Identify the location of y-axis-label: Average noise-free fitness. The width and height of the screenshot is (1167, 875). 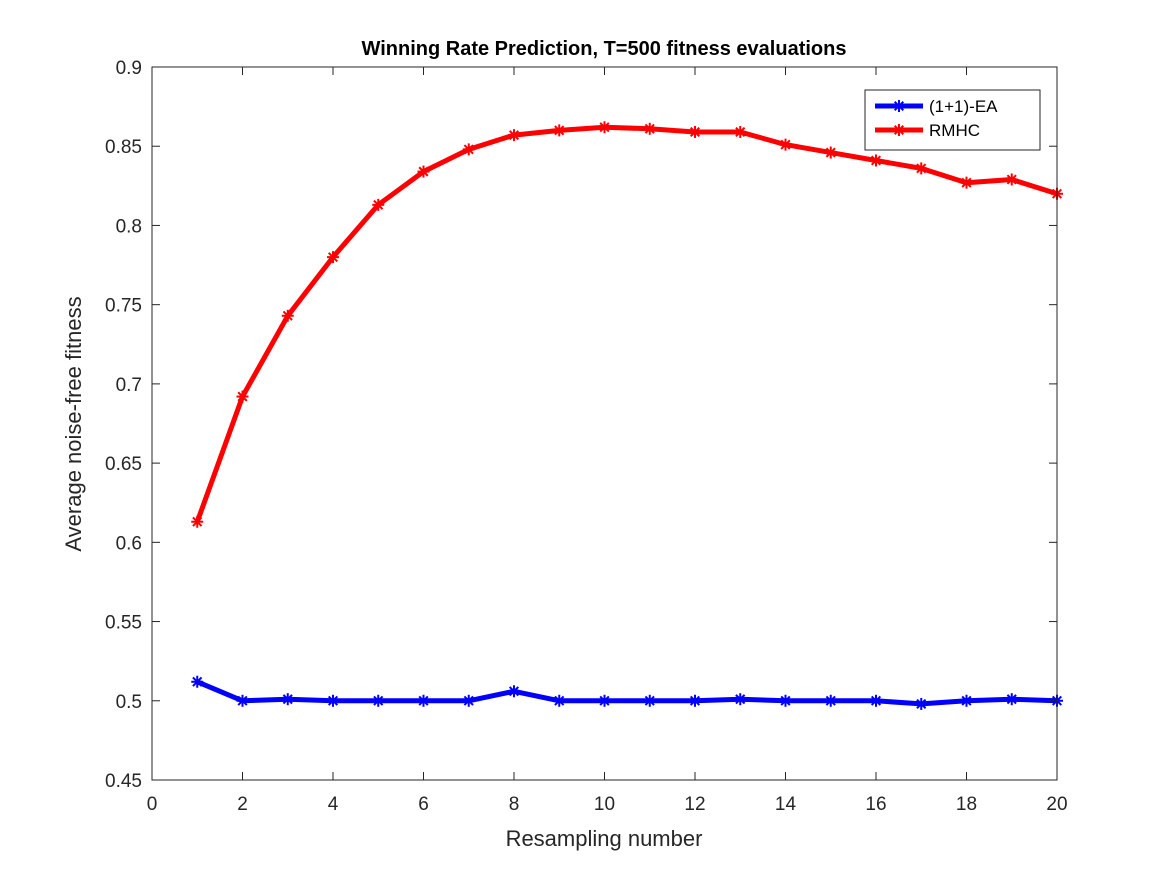
(73, 423).